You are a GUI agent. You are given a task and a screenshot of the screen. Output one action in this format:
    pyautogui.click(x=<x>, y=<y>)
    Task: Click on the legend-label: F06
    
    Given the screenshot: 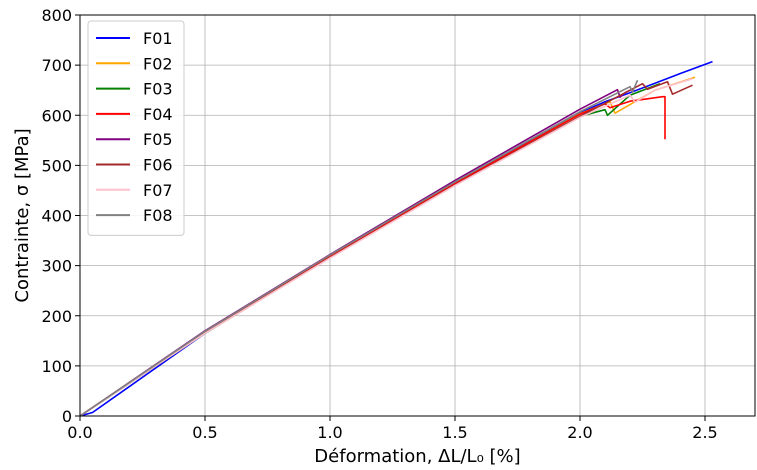 What is the action you would take?
    pyautogui.click(x=158, y=165)
    